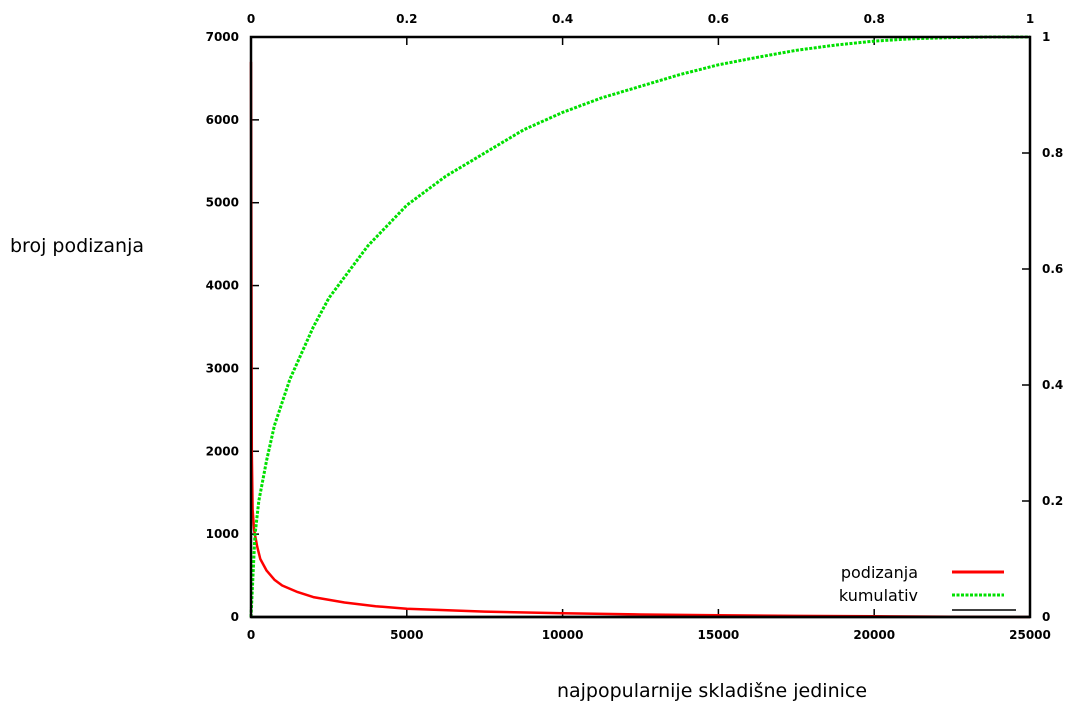 This screenshot has width=1072, height=704. What do you see at coordinates (719, 635) in the screenshot?
I see `x-tick-label: 15000` at bounding box center [719, 635].